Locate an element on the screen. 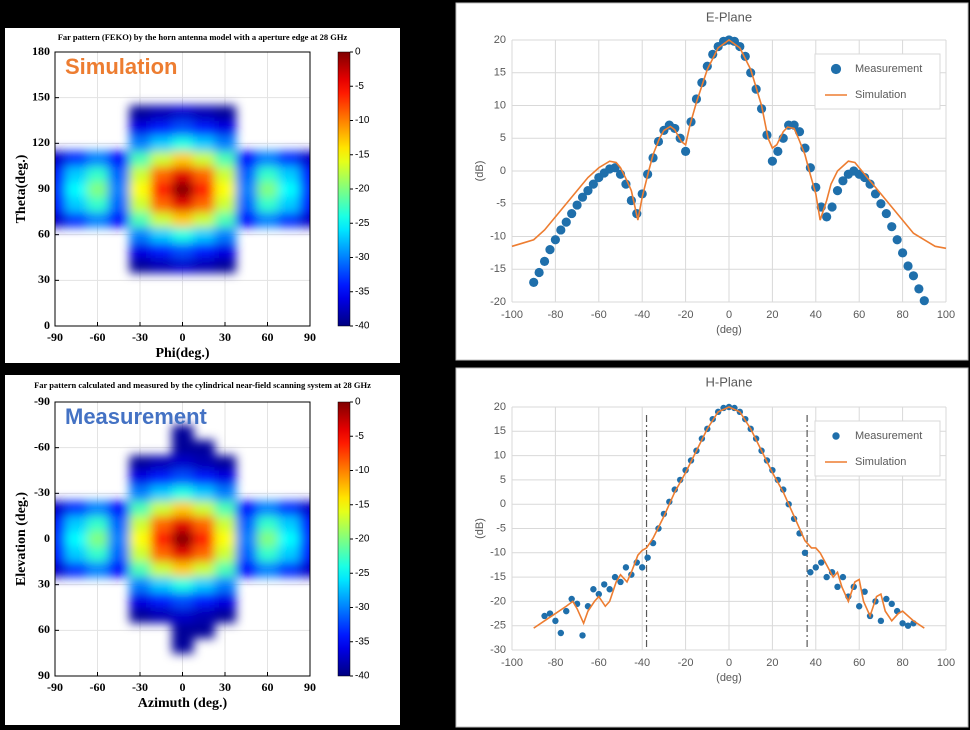 Image resolution: width=970 pixels, height=730 pixels. y-tick-label: 90 is located at coordinates (44, 188).